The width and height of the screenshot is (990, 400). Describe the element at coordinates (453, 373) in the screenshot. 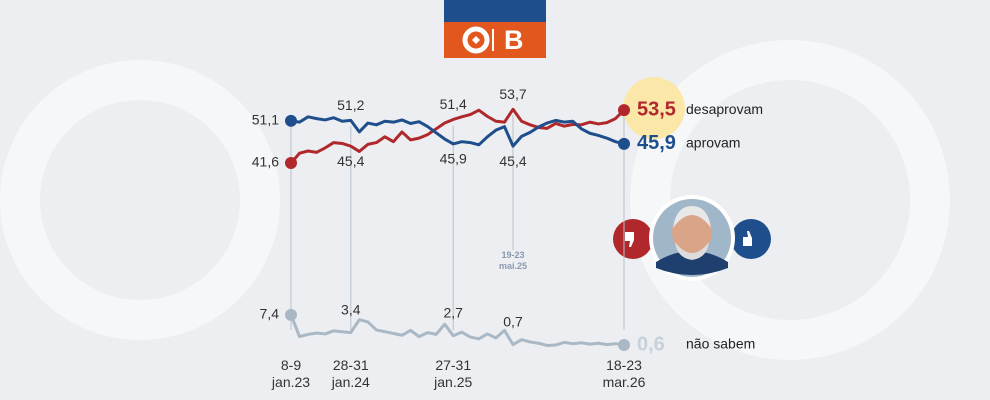

I see `x-tick-label: 27-31 jan.25` at that location.